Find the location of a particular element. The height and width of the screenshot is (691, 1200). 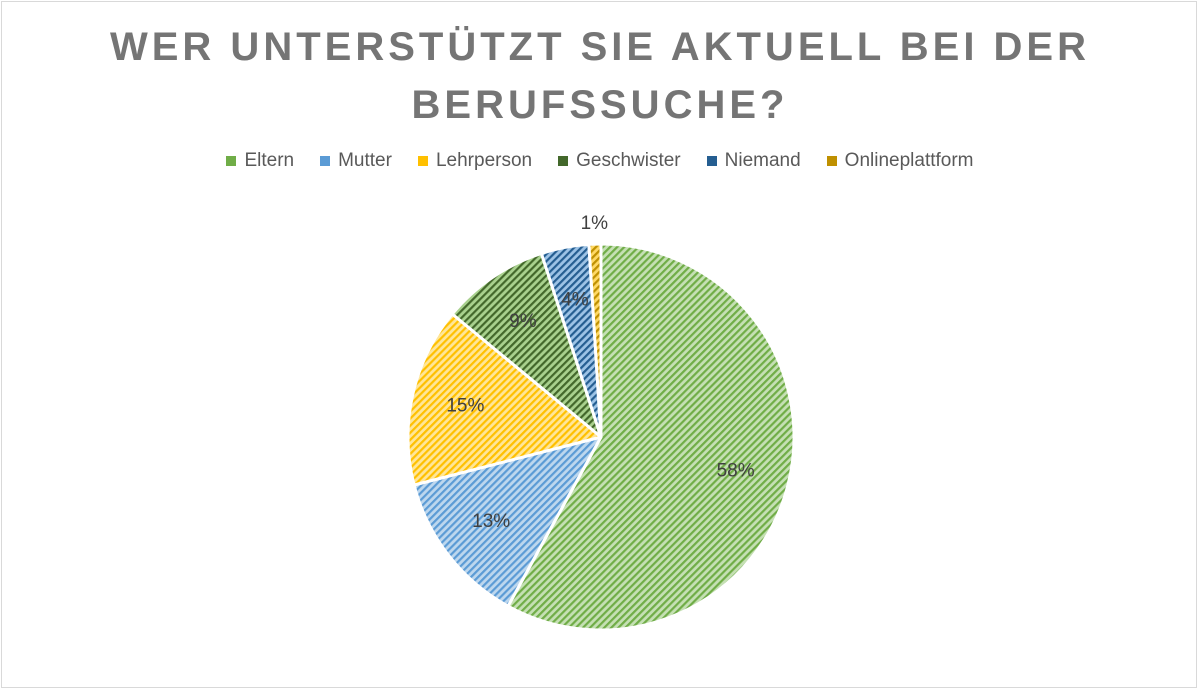

chart-title-line-1: WER UNTERSTÜTZT SIE AKTUELL BEI DER is located at coordinates (600, 47).